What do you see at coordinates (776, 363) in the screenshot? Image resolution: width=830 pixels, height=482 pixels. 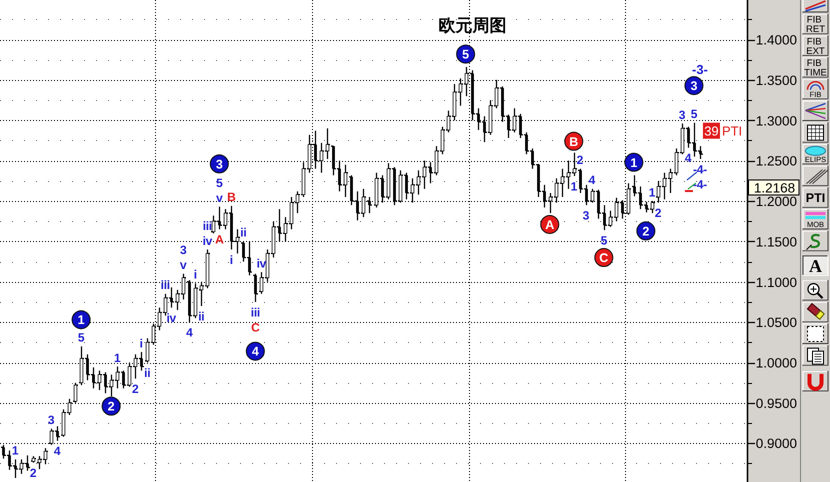 I see `y-tick-label: 1.0000` at bounding box center [776, 363].